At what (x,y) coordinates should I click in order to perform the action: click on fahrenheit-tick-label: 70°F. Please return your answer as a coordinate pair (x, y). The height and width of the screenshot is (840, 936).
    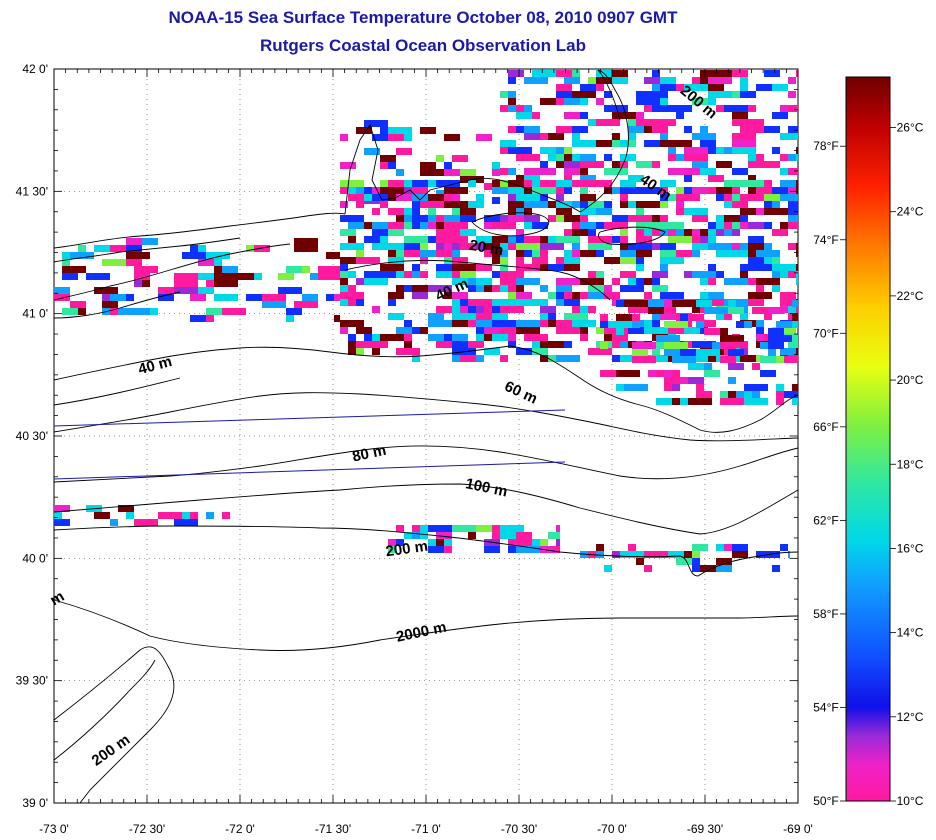
    Looking at the image, I should click on (825, 333).